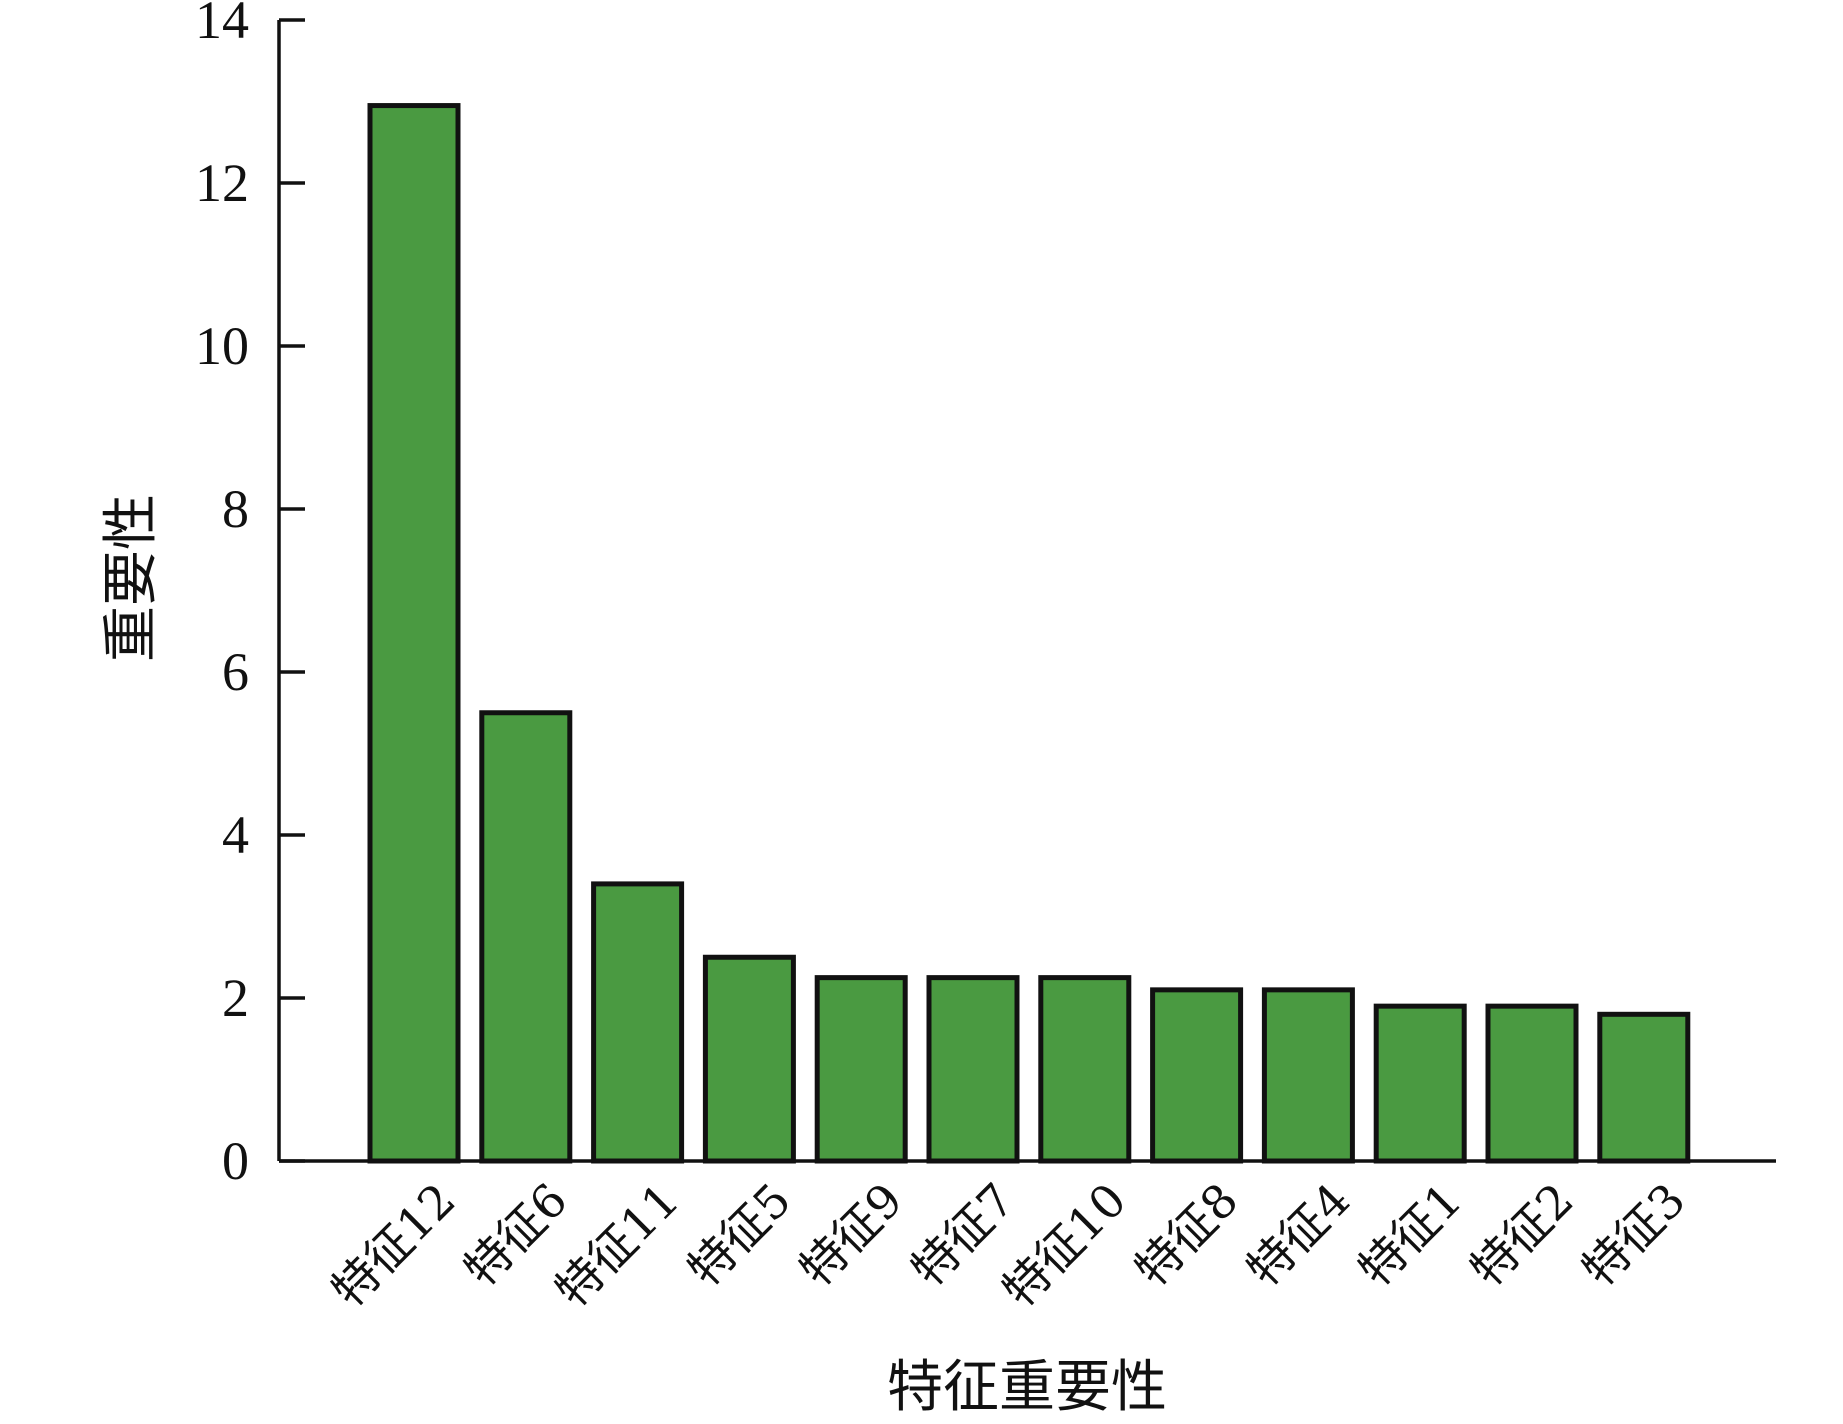  I want to click on x-tick-label: 特征9, so click(851, 1235).